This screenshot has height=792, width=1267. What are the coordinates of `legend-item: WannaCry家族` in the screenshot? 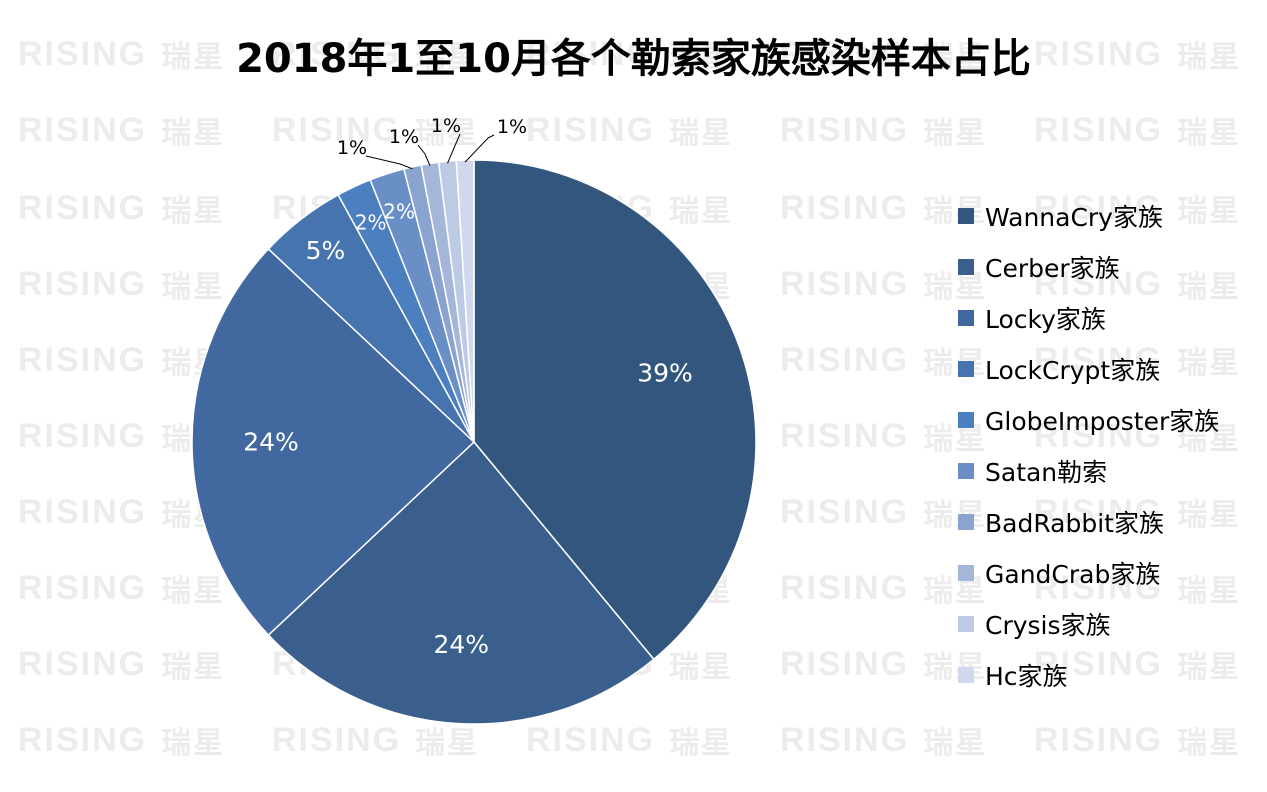 It's located at (1088, 215).